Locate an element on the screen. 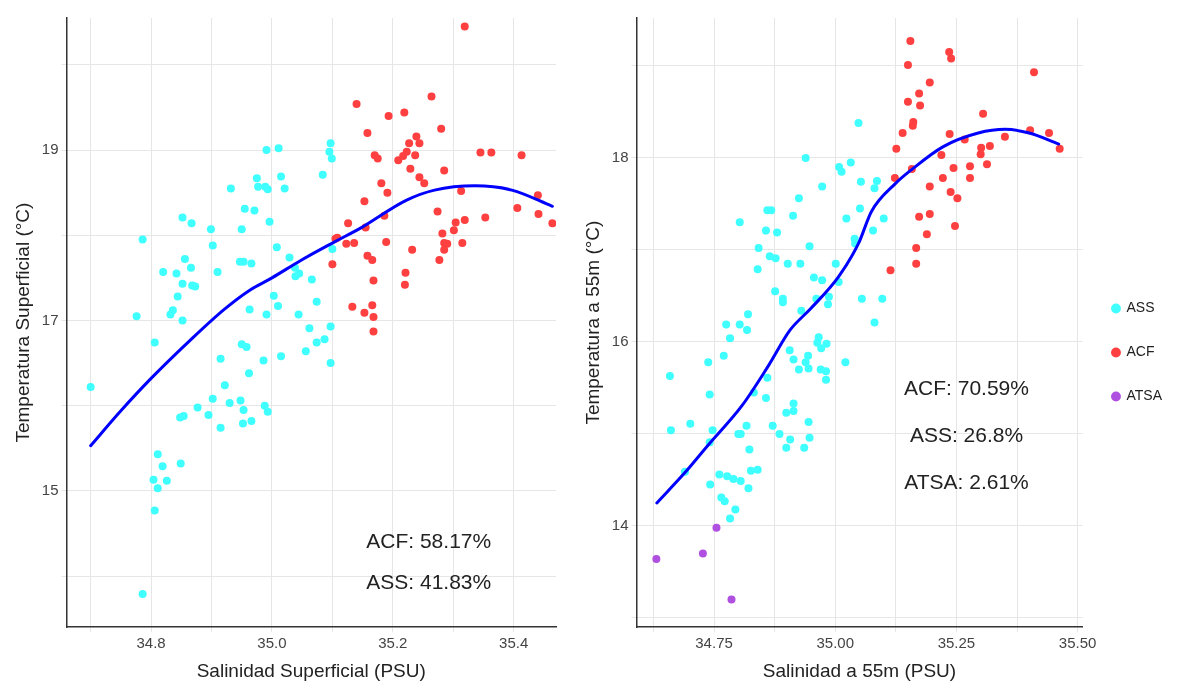 The image size is (1186, 695). annotation: ATSA: 2.61% is located at coordinates (966, 482).